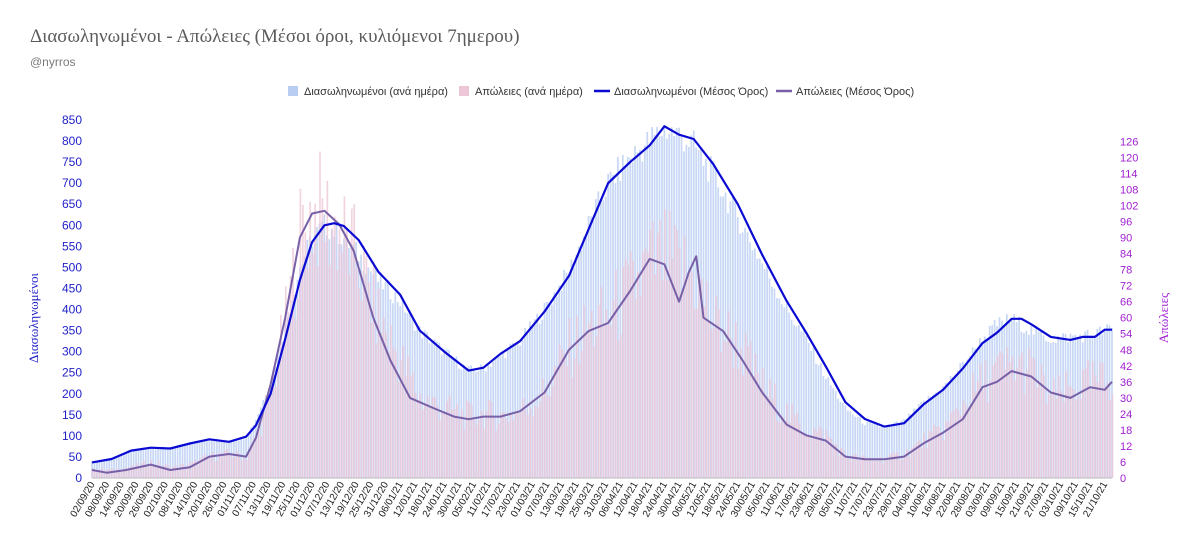 This screenshot has height=553, width=1200. What do you see at coordinates (76, 457) in the screenshot?
I see `y-tick-label: 50` at bounding box center [76, 457].